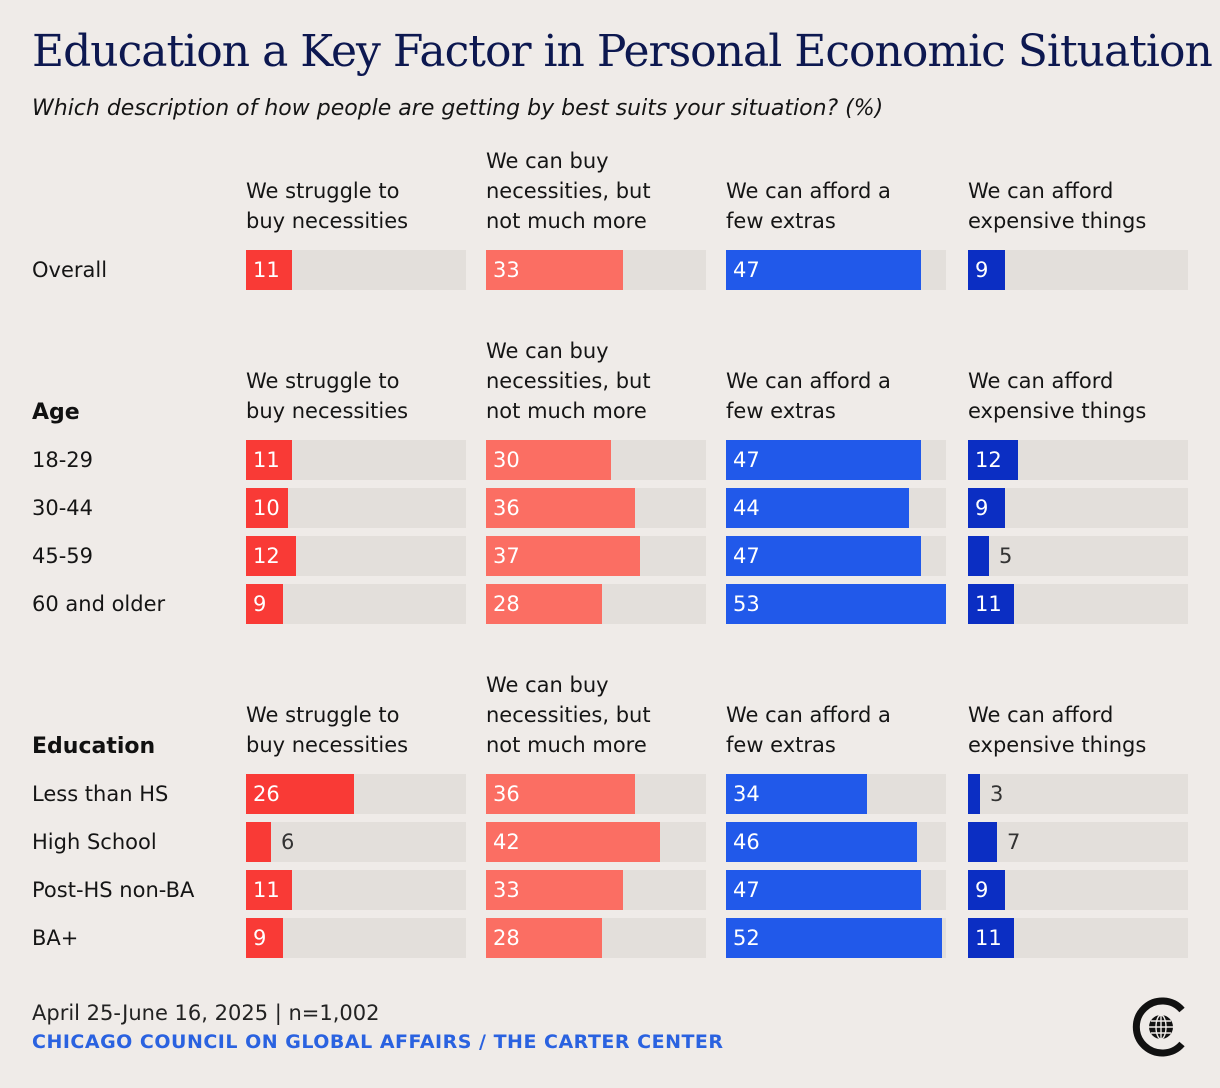  What do you see at coordinates (596, 604) in the screenshot?
I see `bar-track-buy-necessities: 28` at bounding box center [596, 604].